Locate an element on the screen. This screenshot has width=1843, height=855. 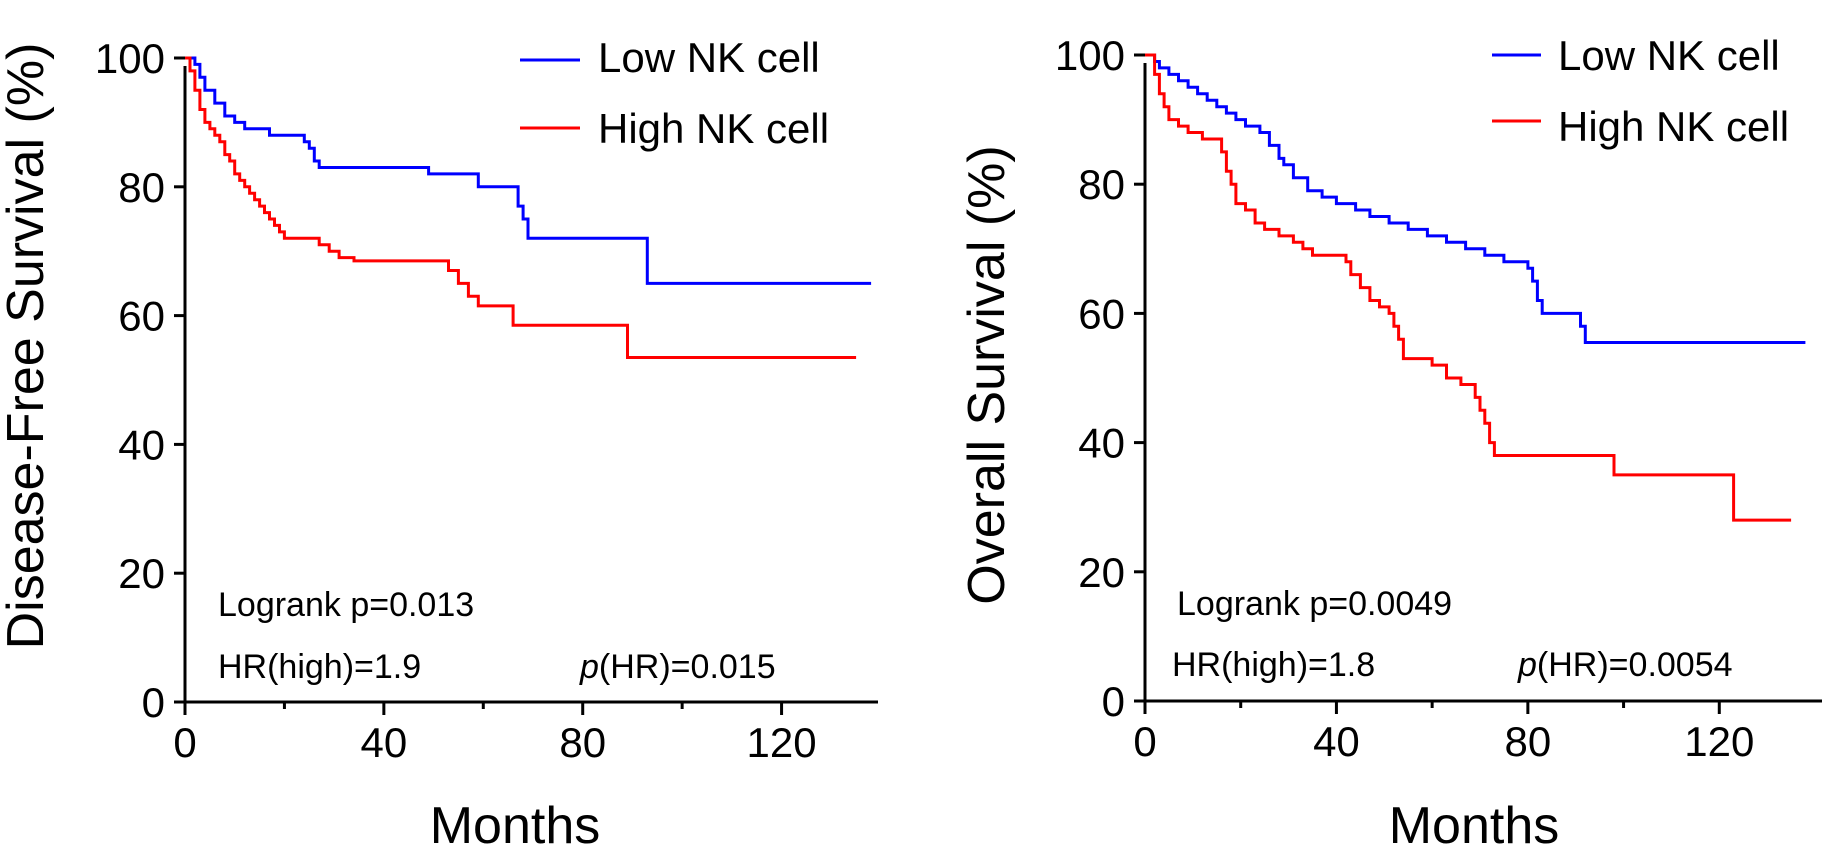
hr-text: HR(high)=1.8 is located at coordinates (1273, 665).